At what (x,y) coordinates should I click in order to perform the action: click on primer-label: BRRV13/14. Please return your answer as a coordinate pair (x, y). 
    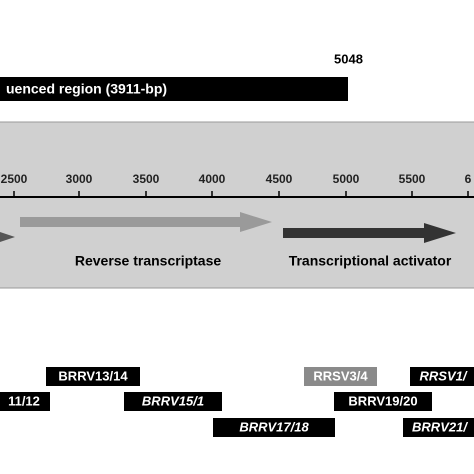
    Looking at the image, I should click on (93, 375).